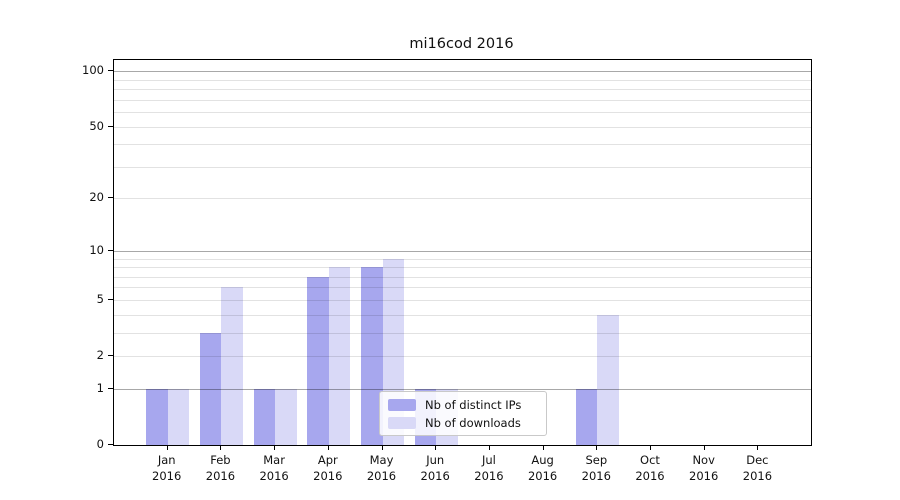 The height and width of the screenshot is (500, 900). Describe the element at coordinates (402, 404) in the screenshot. I see `legend-swatch-distinct-ips` at that location.